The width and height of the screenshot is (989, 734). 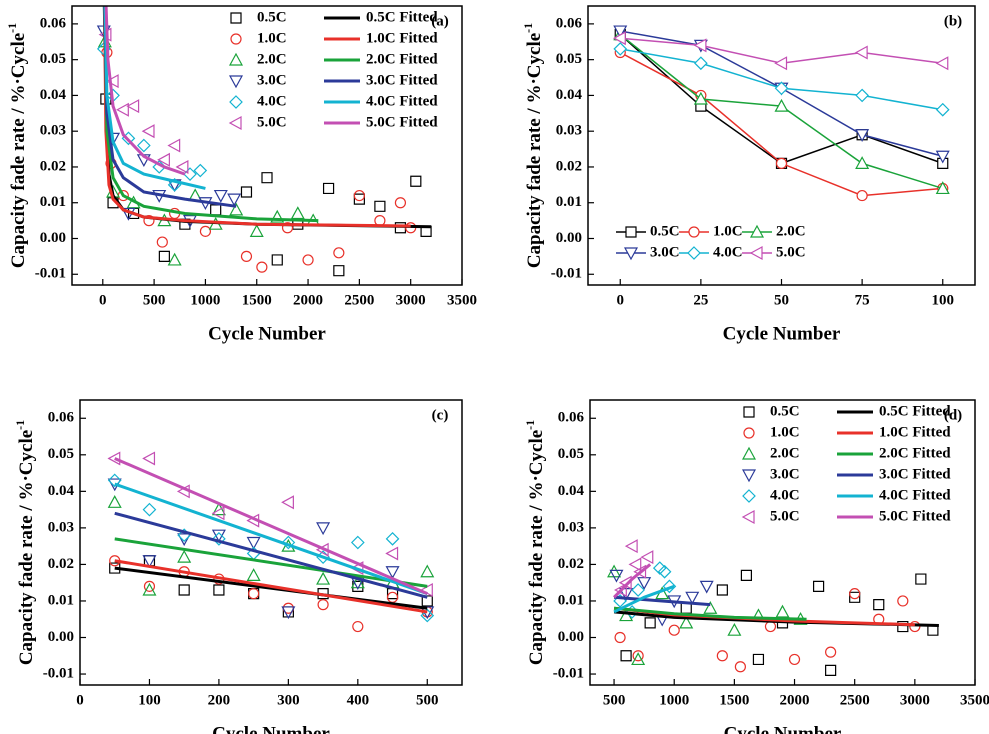 I want to click on y-axis-label: Capacity fade rate / %·Cycle-1, so click(x=533, y=145).